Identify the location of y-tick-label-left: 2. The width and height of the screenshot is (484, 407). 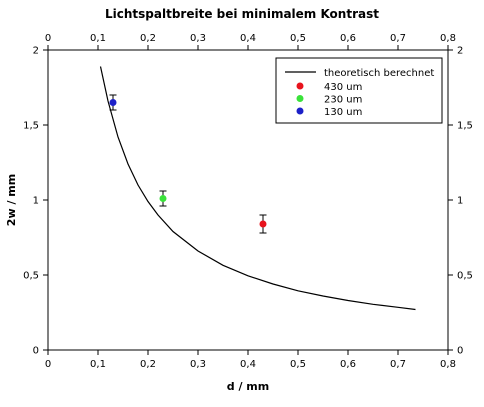
(36, 51).